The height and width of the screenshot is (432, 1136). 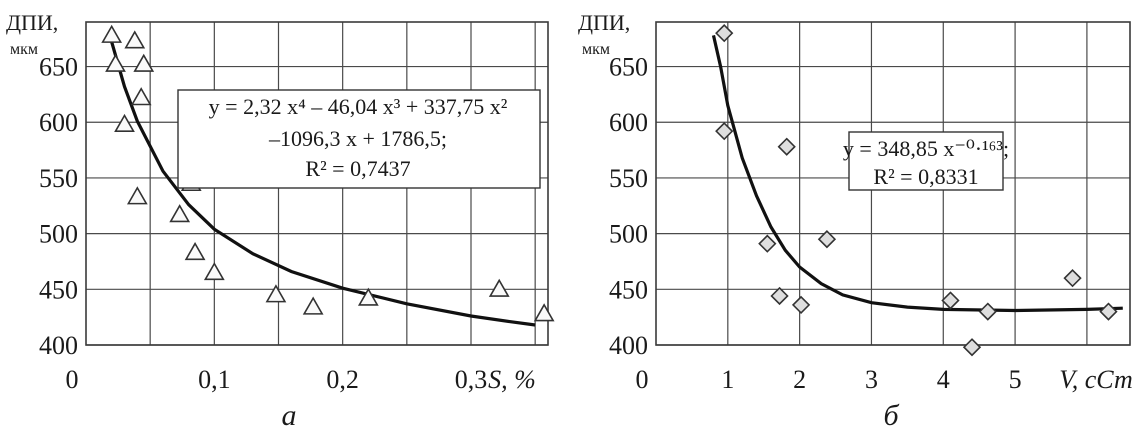 I want to click on x-tick-label: 0,1, so click(x=214, y=379).